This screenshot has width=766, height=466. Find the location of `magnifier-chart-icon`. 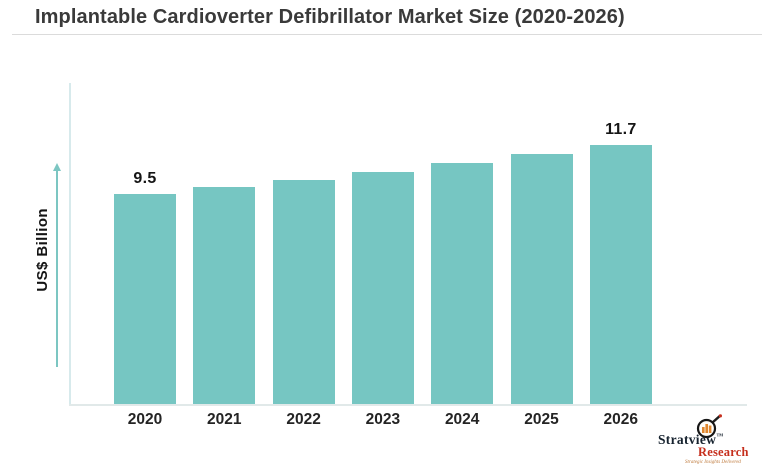

magnifier-chart-icon is located at coordinates (709, 426).